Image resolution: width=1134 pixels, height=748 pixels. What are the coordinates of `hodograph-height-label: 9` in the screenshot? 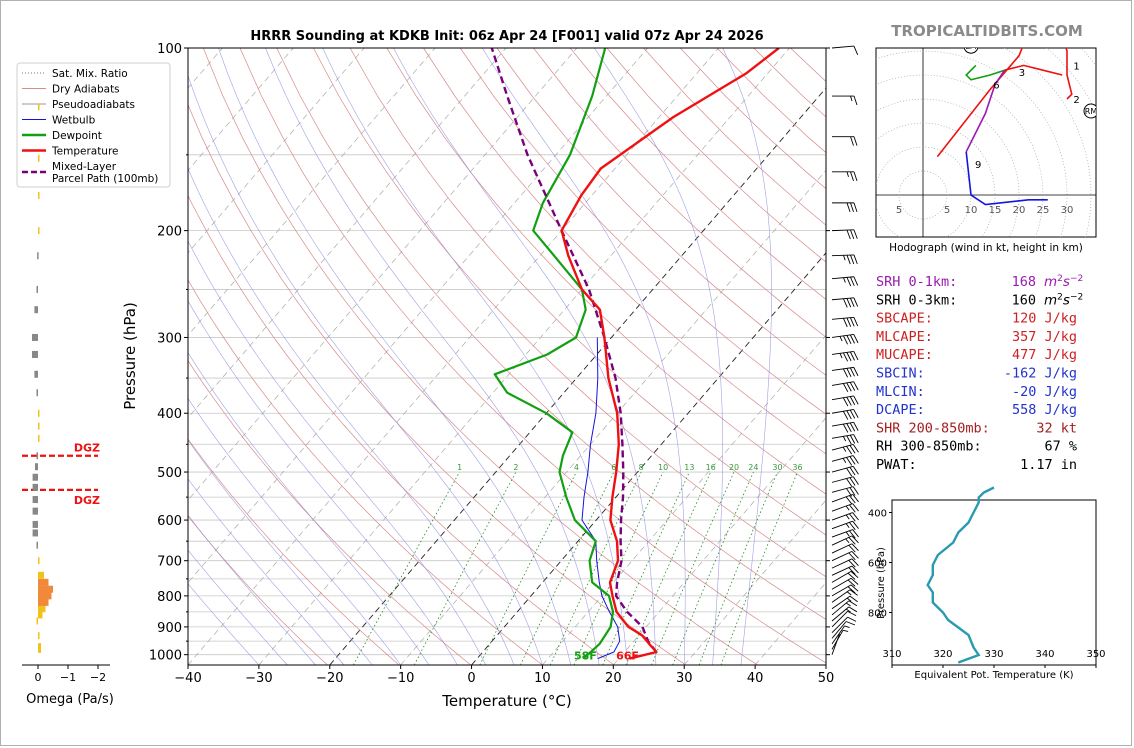 It's located at (978, 165).